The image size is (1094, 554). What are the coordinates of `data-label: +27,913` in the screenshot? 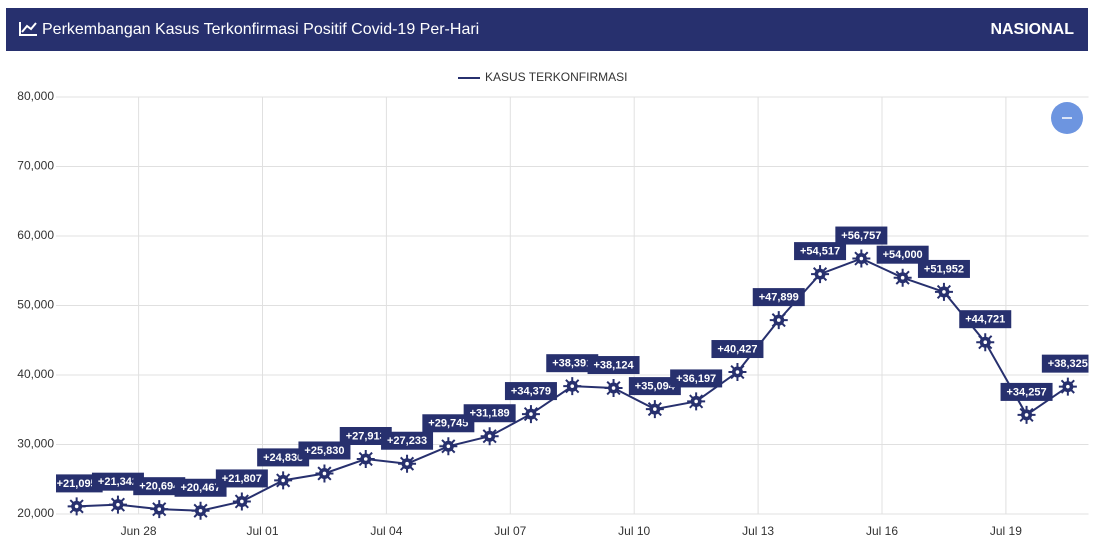 It's located at (366, 436).